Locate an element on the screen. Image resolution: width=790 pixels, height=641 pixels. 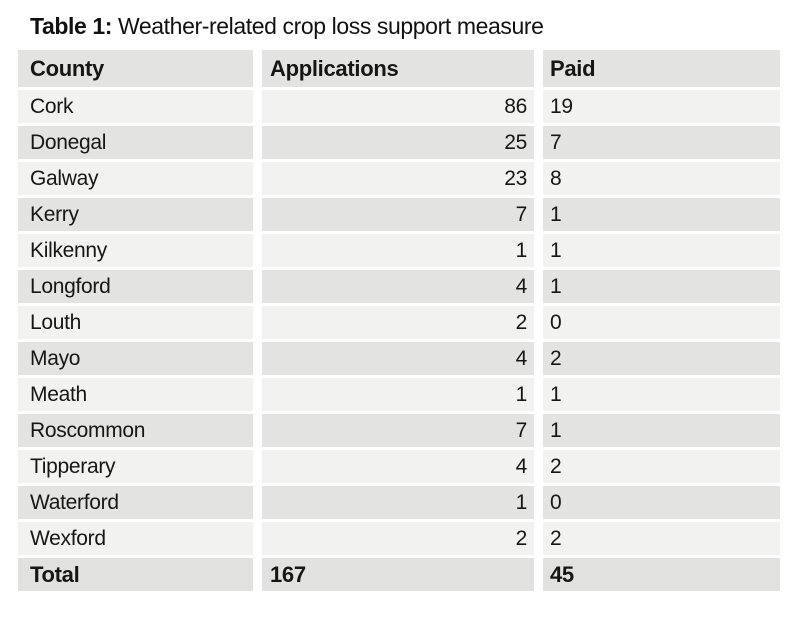
cell-county: Wexford is located at coordinates (135, 540).